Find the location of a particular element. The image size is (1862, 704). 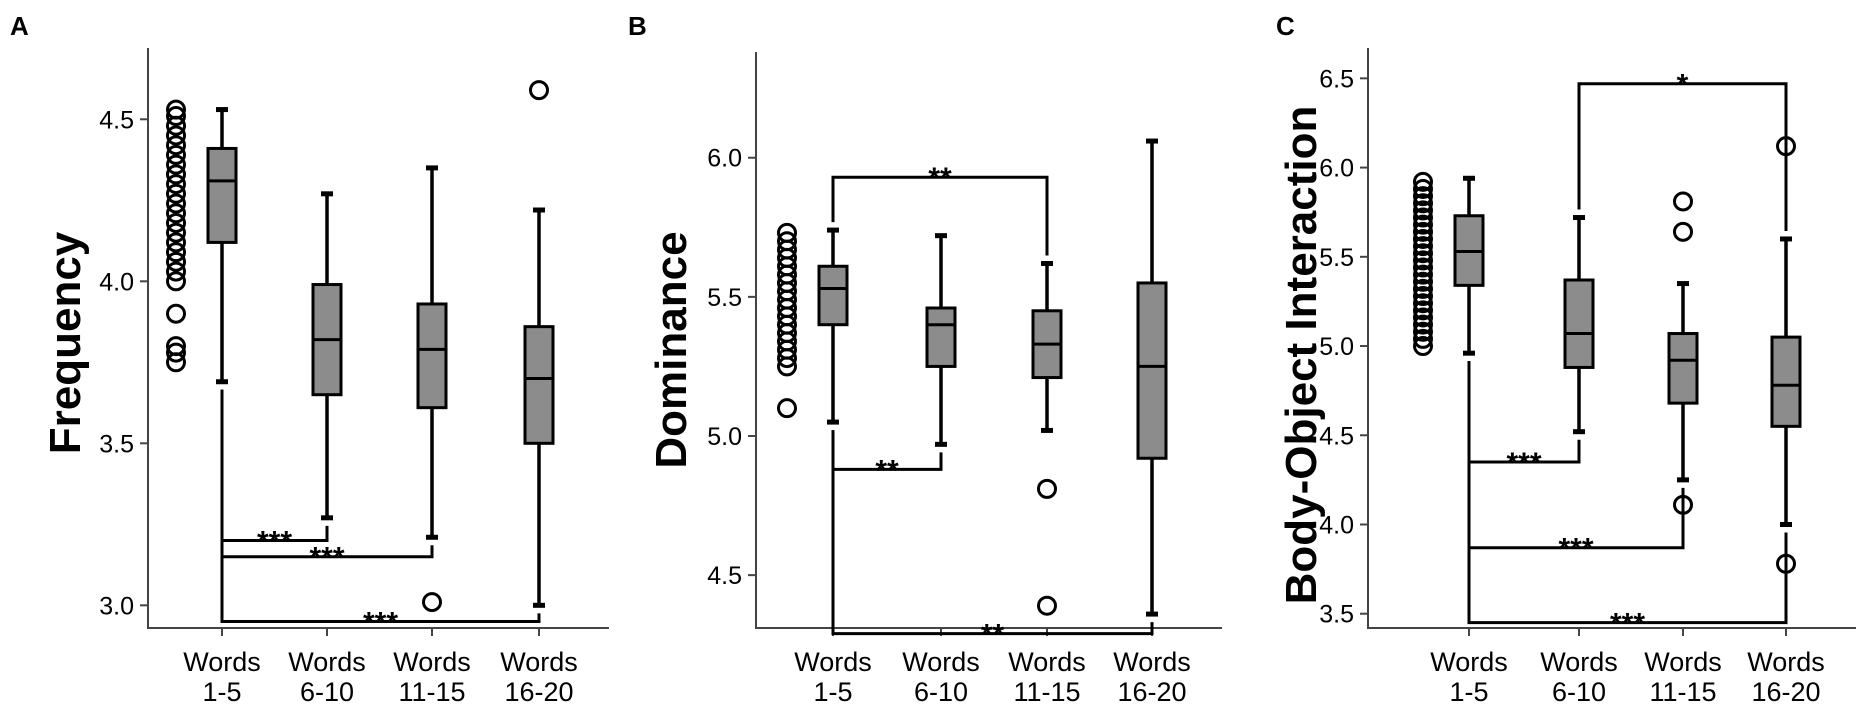

y-axis-label: Body-Object Interaction is located at coordinates (1301, 355).